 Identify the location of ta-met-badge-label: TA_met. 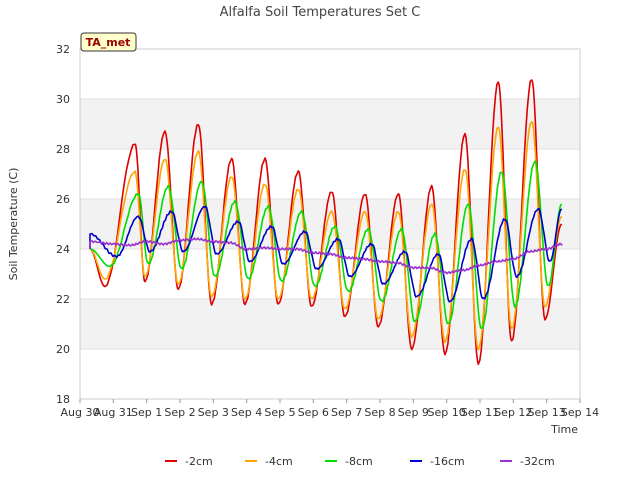
(108, 42).